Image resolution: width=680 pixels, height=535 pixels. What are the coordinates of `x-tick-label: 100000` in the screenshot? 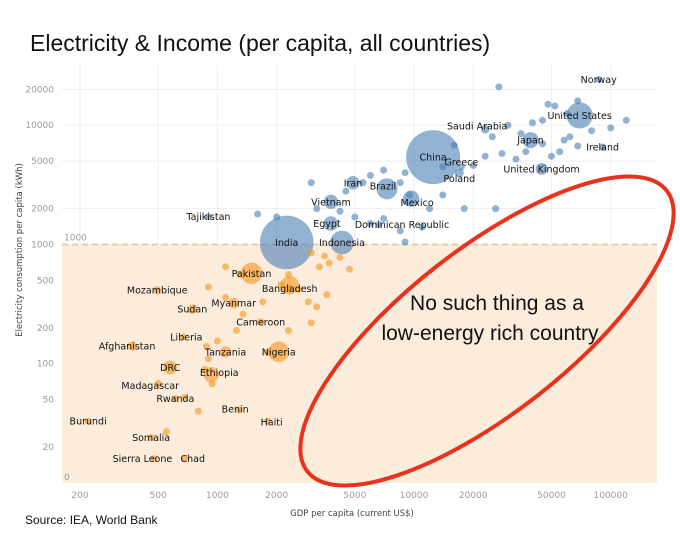 It's located at (611, 496).